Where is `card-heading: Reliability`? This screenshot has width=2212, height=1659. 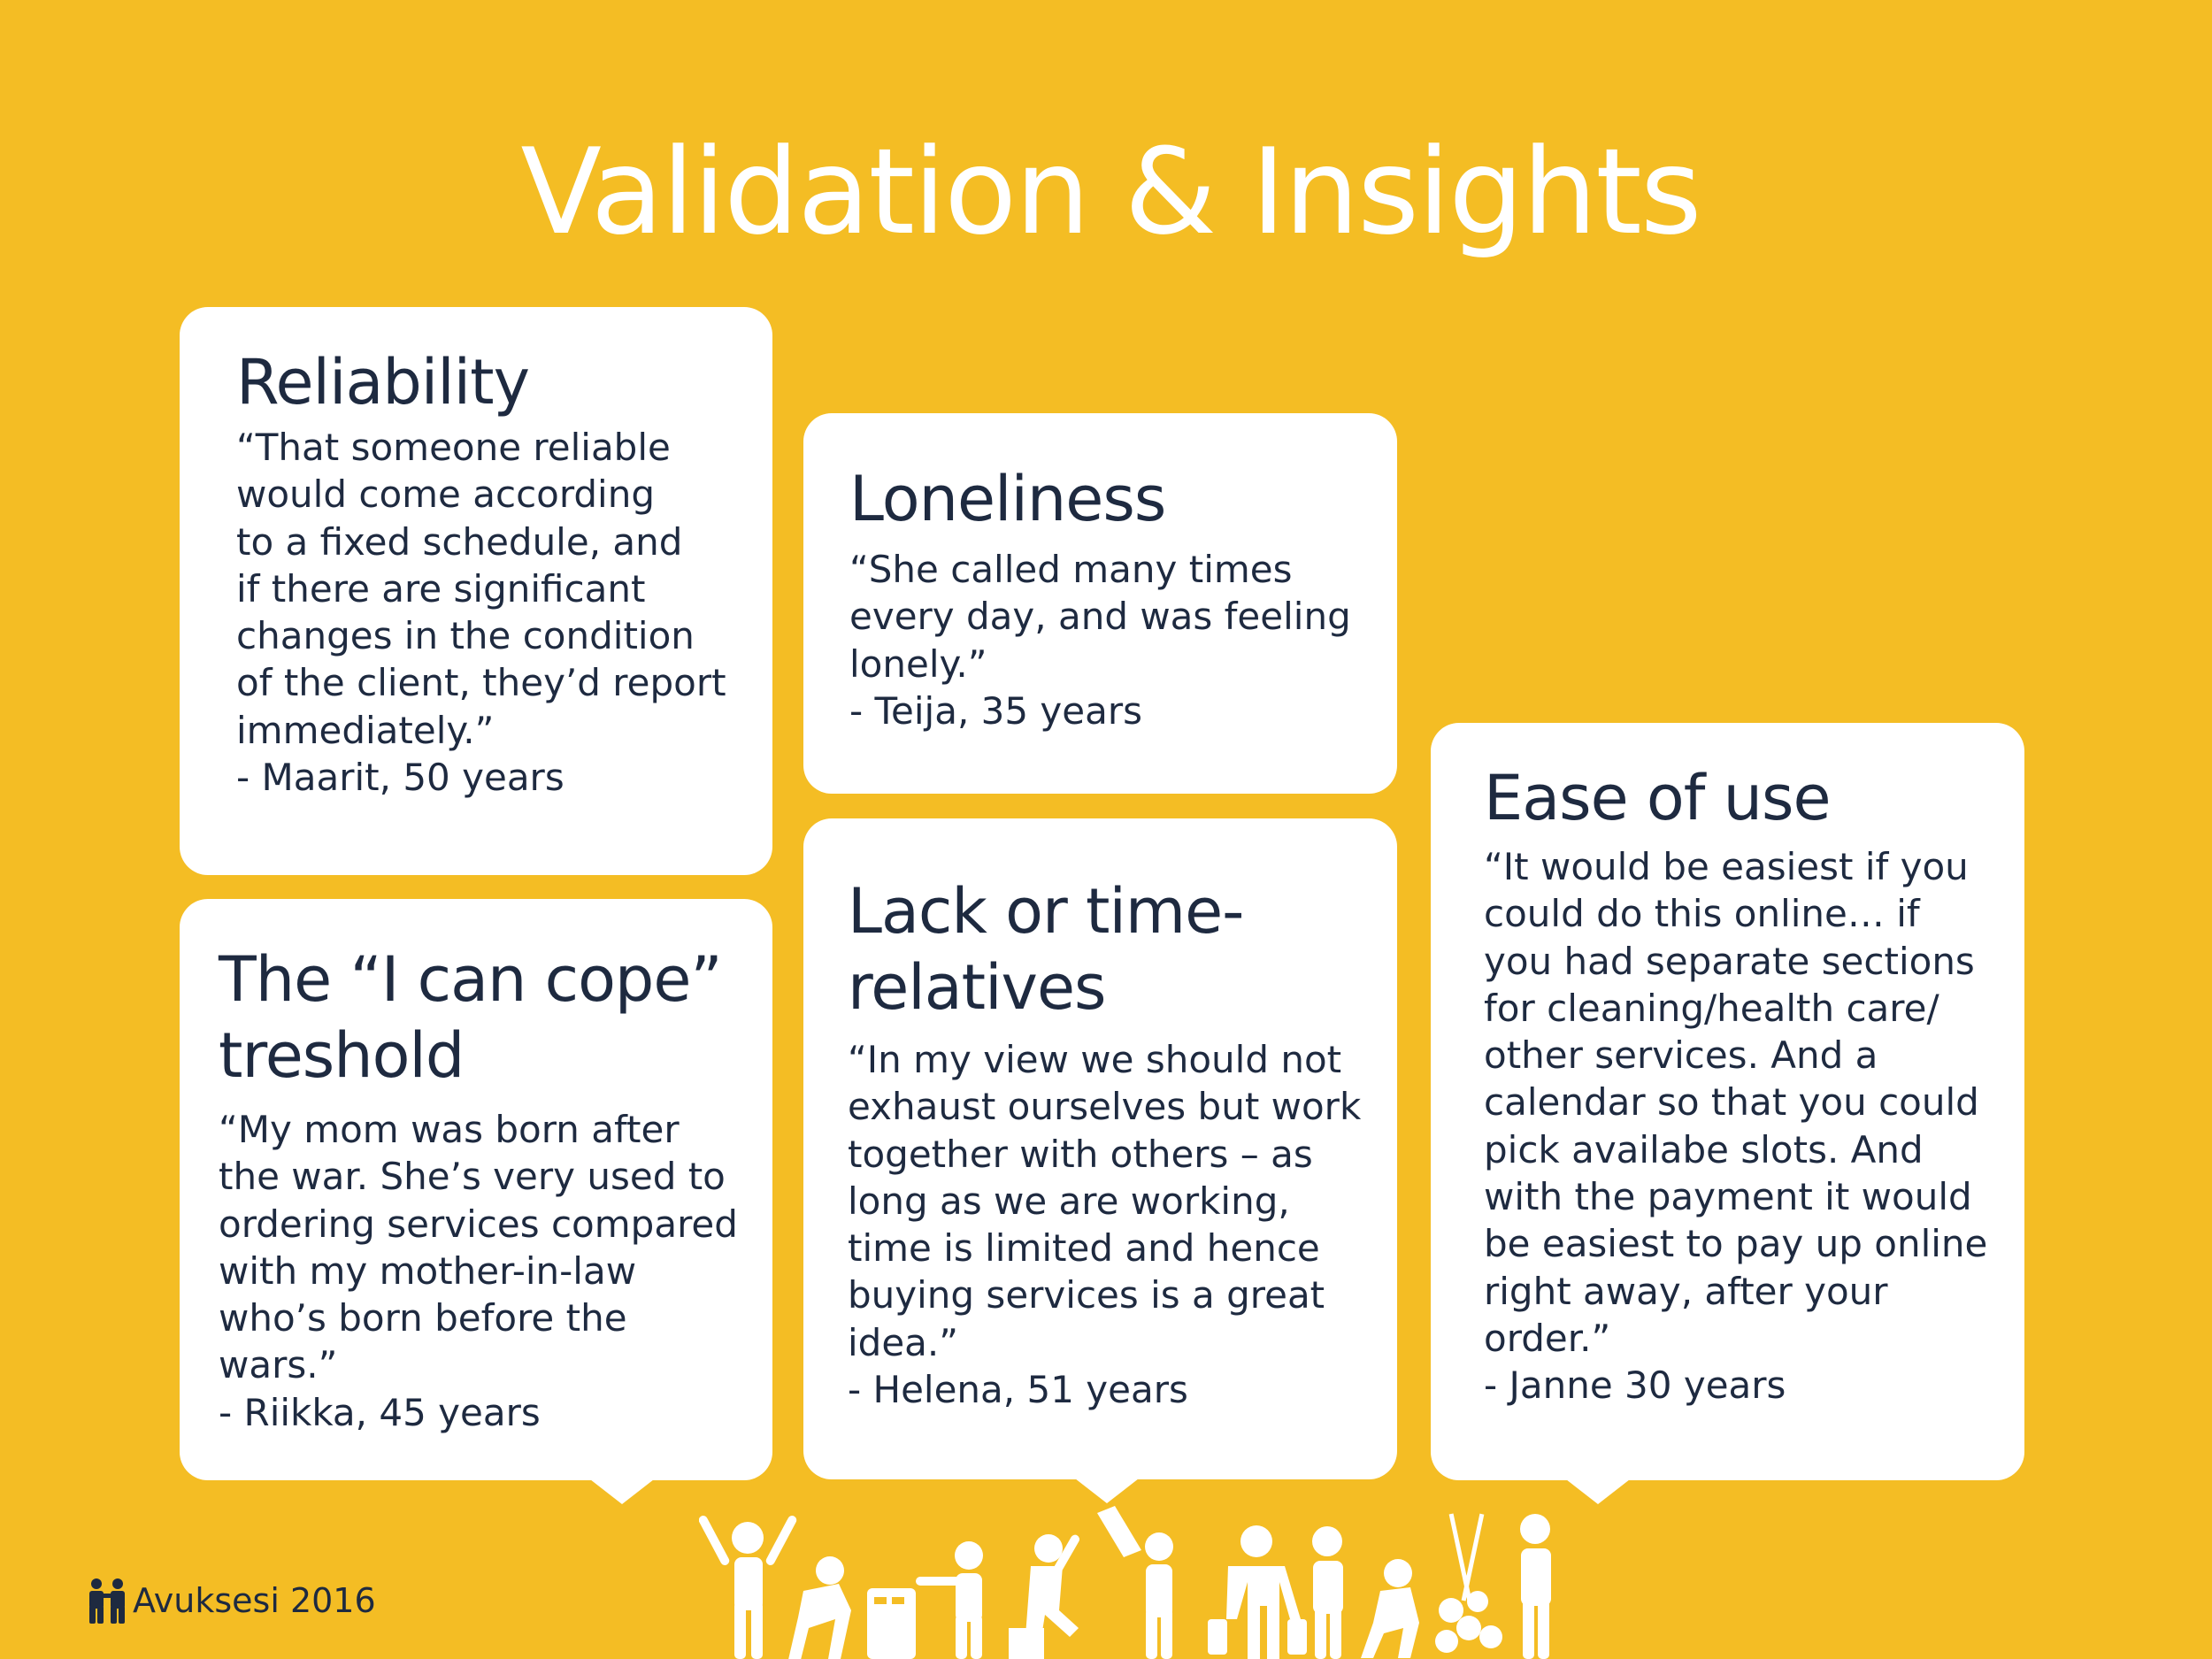 card-heading: Reliability is located at coordinates (383, 383).